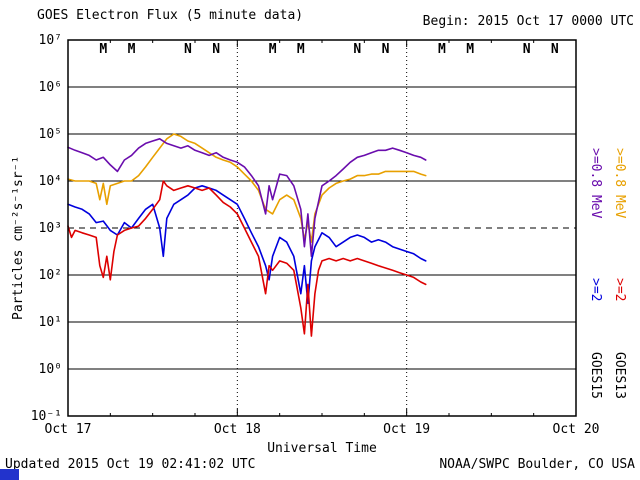  Describe the element at coordinates (537, 464) in the screenshot. I see `source-label: NOAA/SWPC Boulder, CO USA` at that location.